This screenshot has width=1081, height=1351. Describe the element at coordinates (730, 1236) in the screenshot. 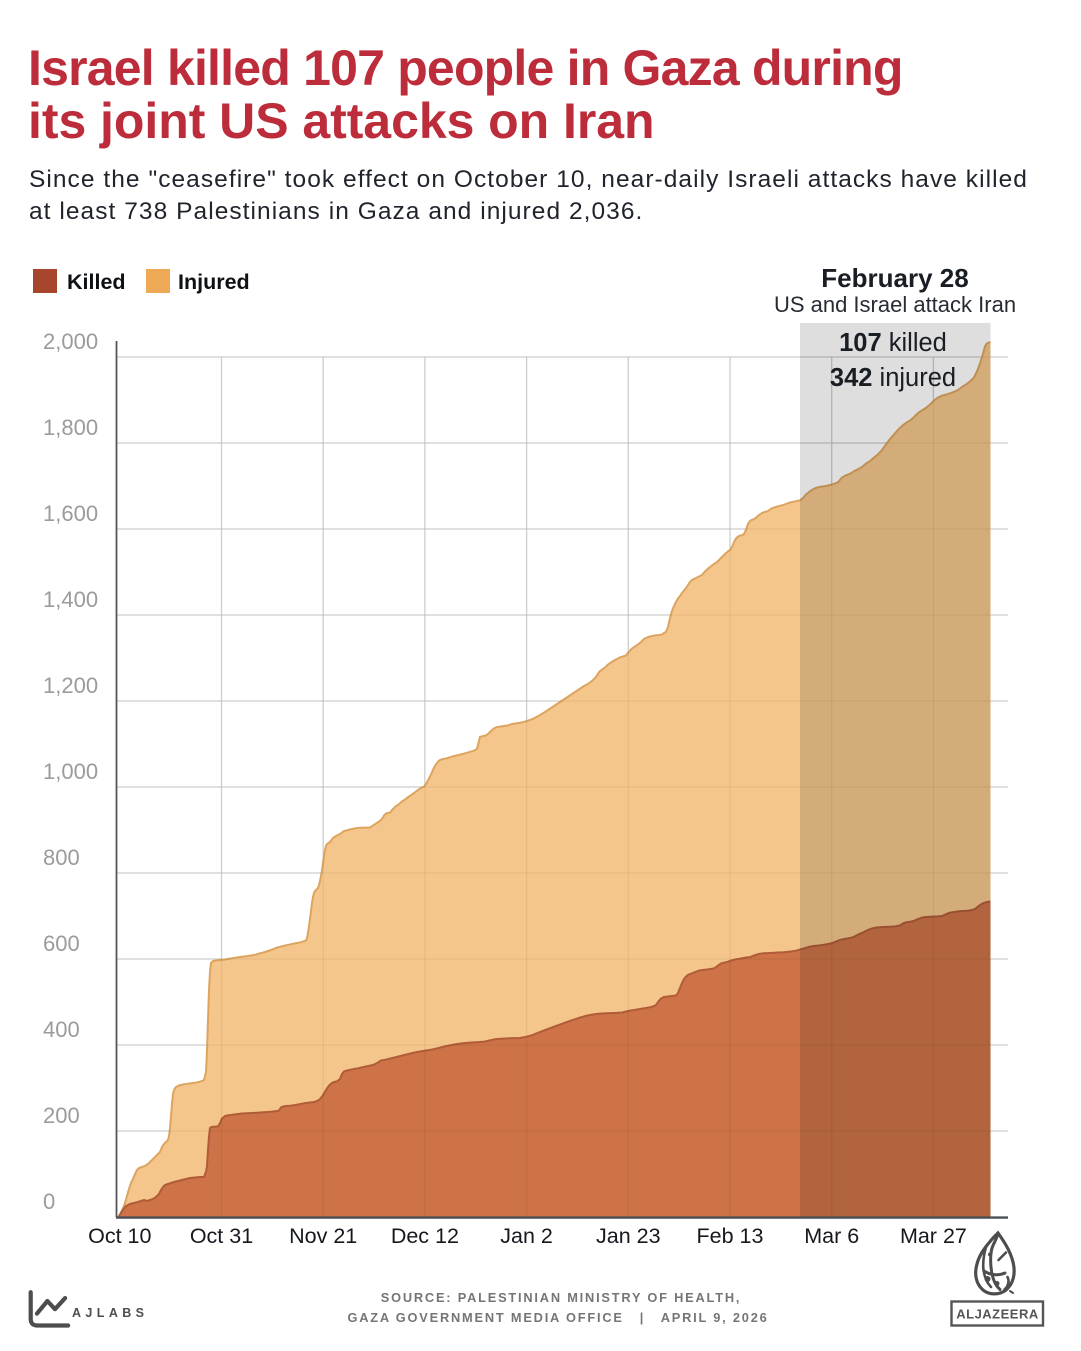

I see `svg-text: Feb 13` at that location.